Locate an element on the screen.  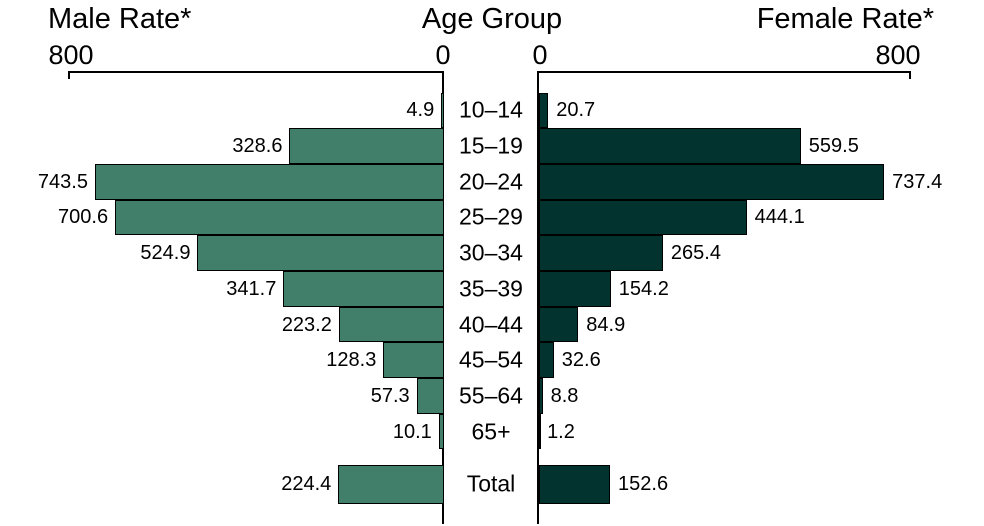
female-value-label-45-54: 32.6 is located at coordinates (581, 360).